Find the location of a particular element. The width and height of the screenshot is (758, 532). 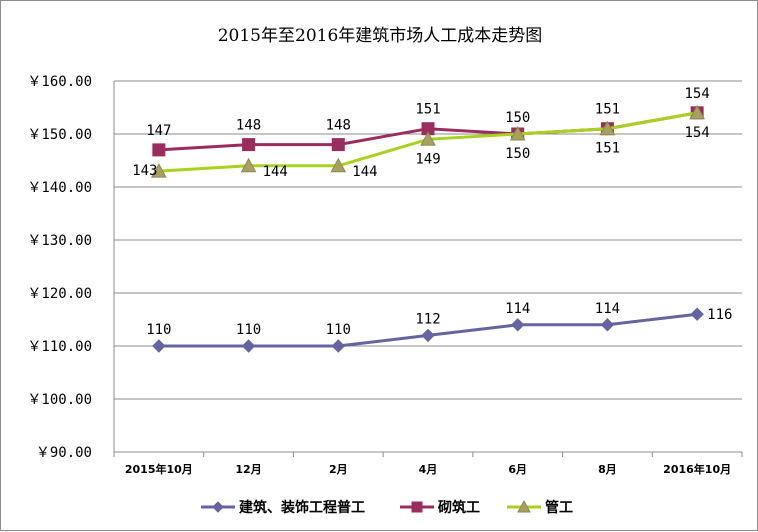

x-tick-label: 8月 is located at coordinates (607, 469).